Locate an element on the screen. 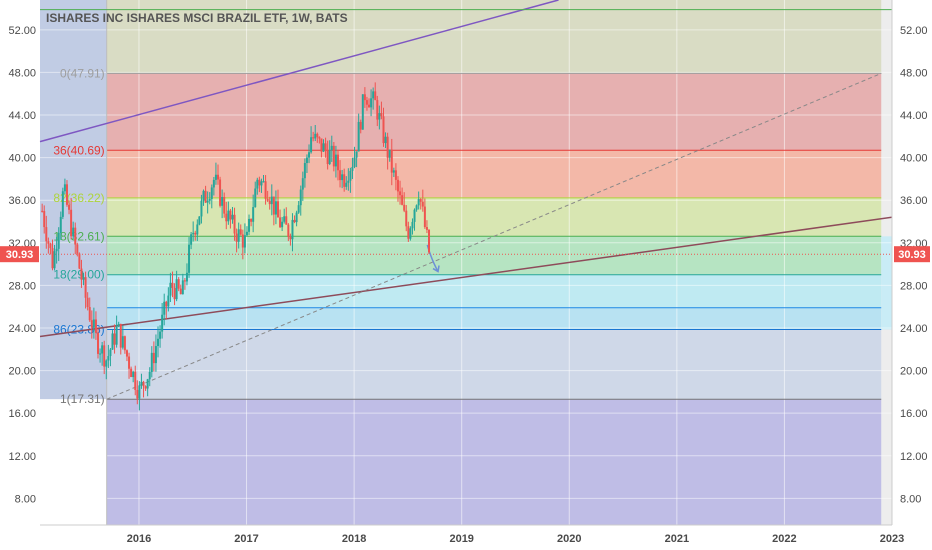 Image resolution: width=932 pixels, height=550 pixels. left-tick-40.00: 40.00 is located at coordinates (22, 159).